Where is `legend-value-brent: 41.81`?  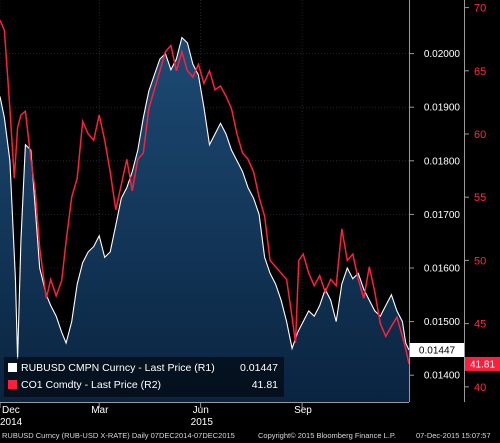 legend-value-brent: 41.81 is located at coordinates (264, 385).